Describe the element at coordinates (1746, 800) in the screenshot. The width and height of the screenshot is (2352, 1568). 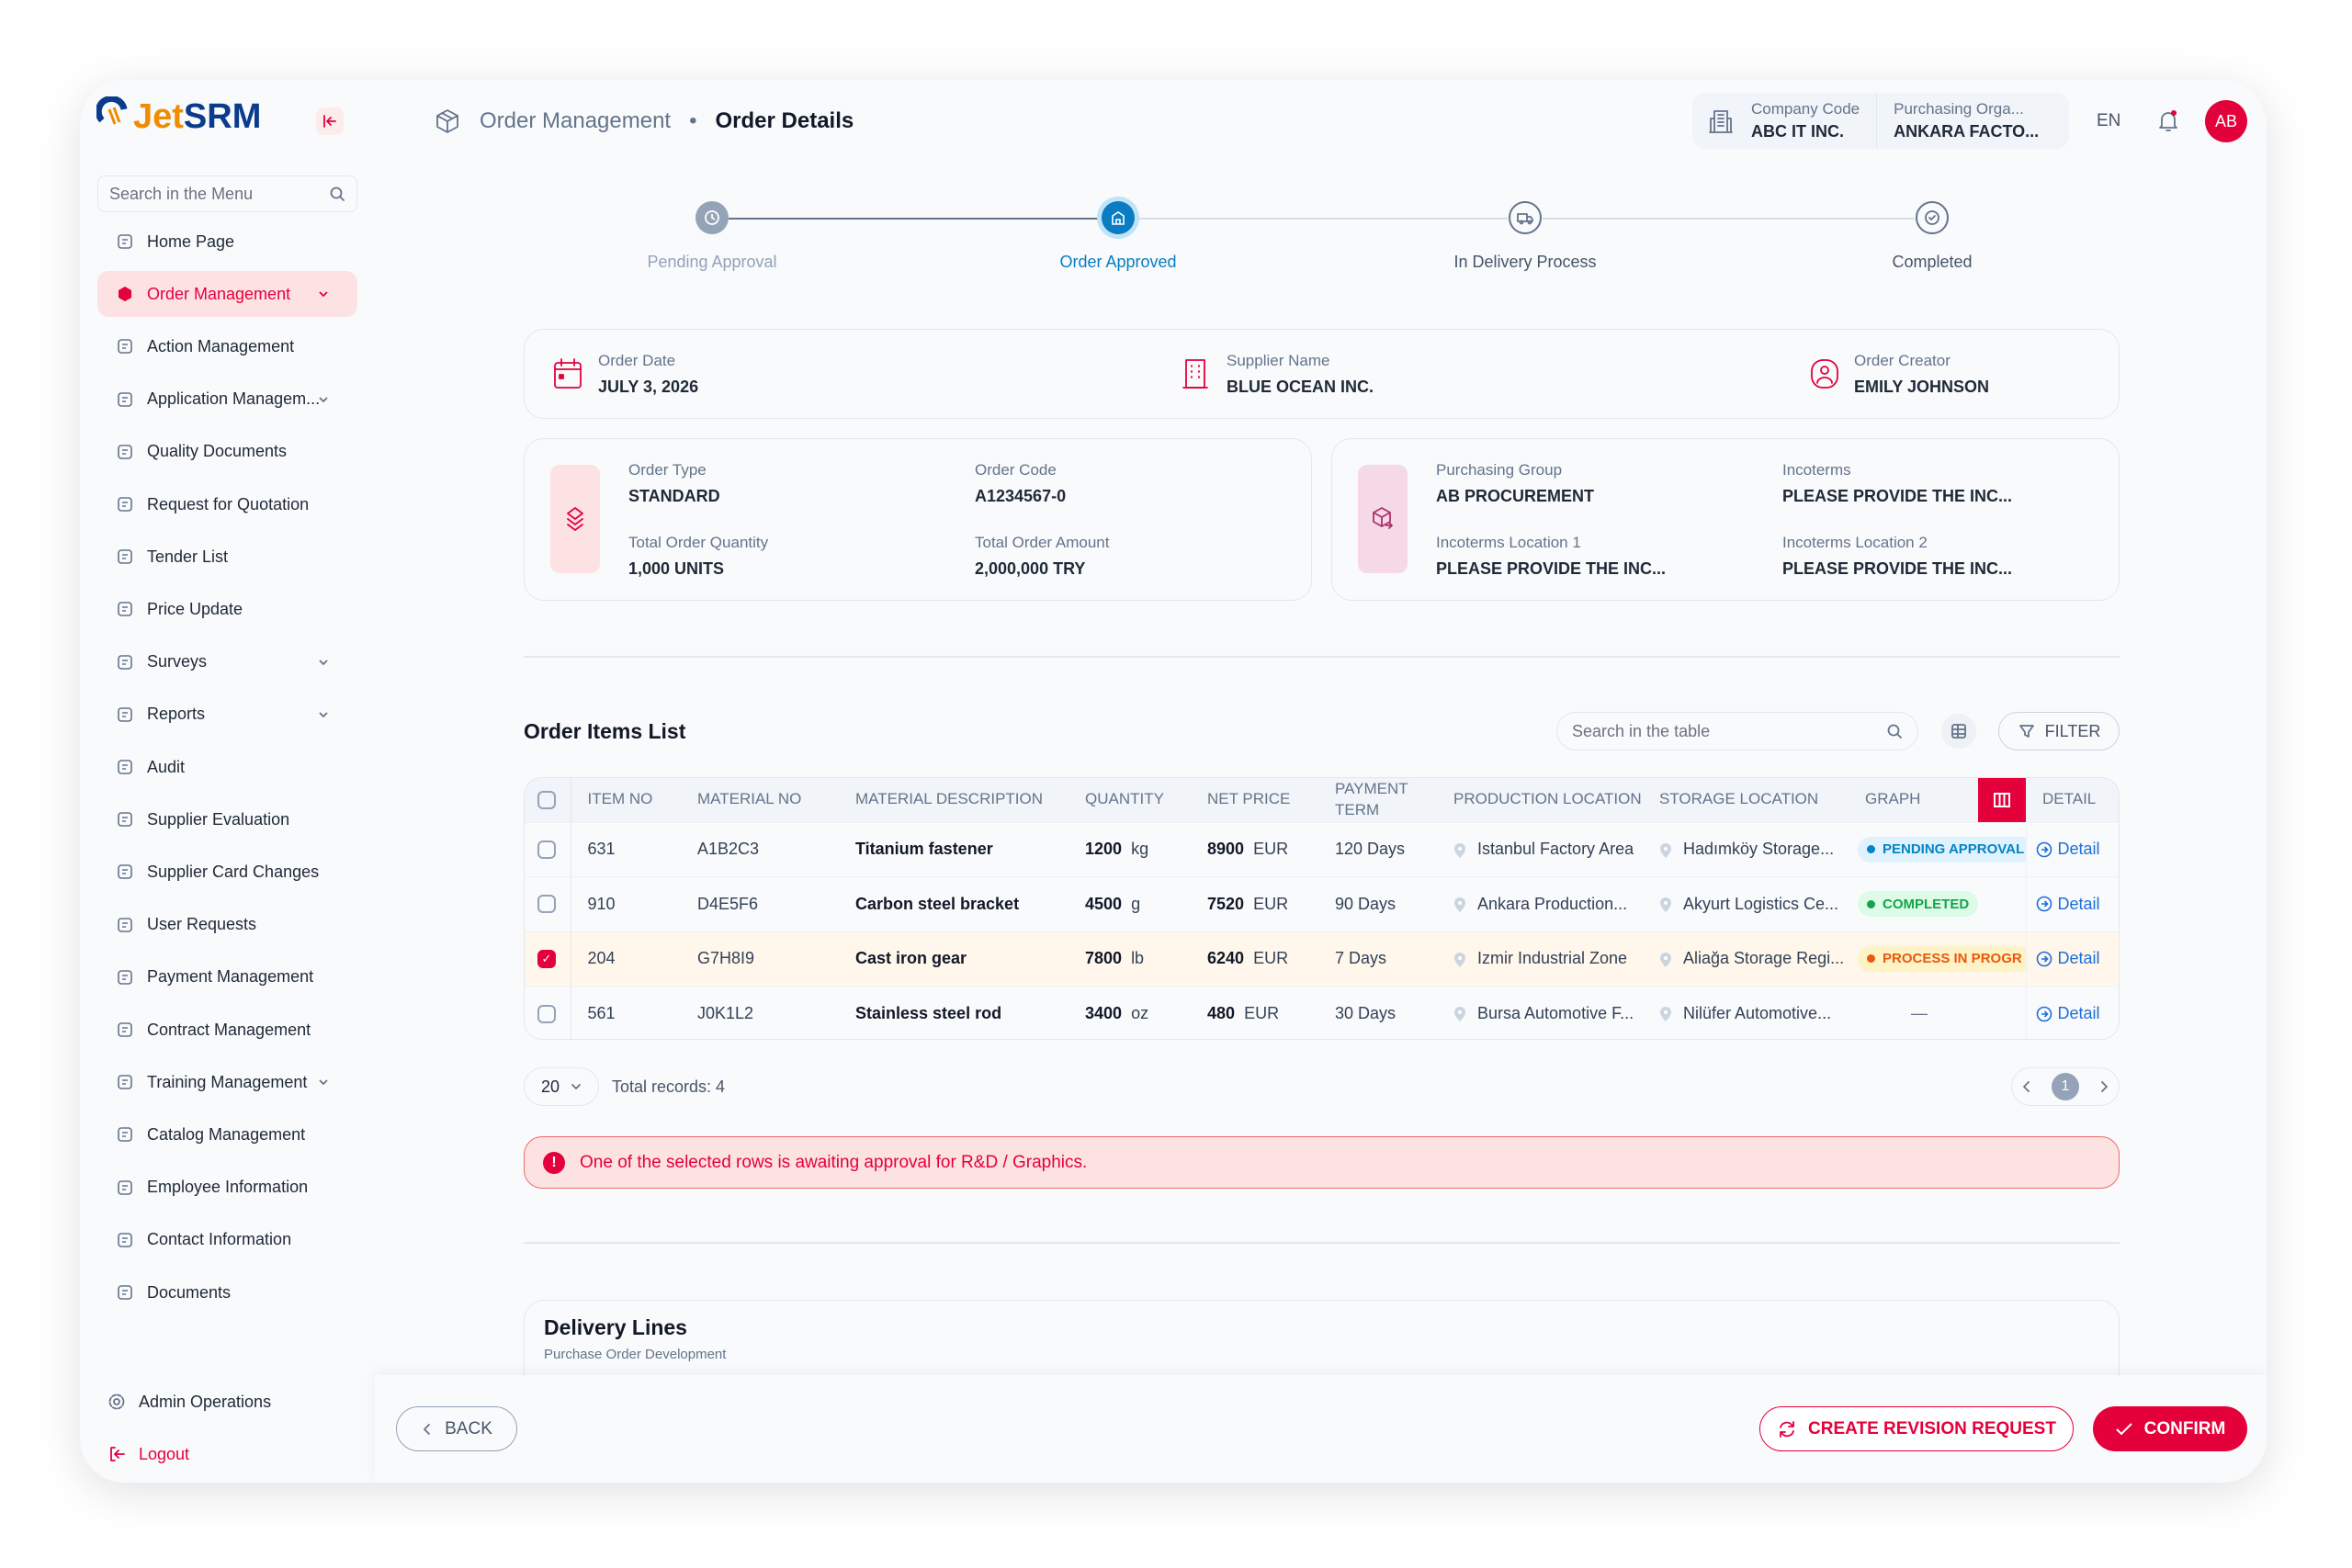
I see `column-header: STORAGE LOCATION` at that location.